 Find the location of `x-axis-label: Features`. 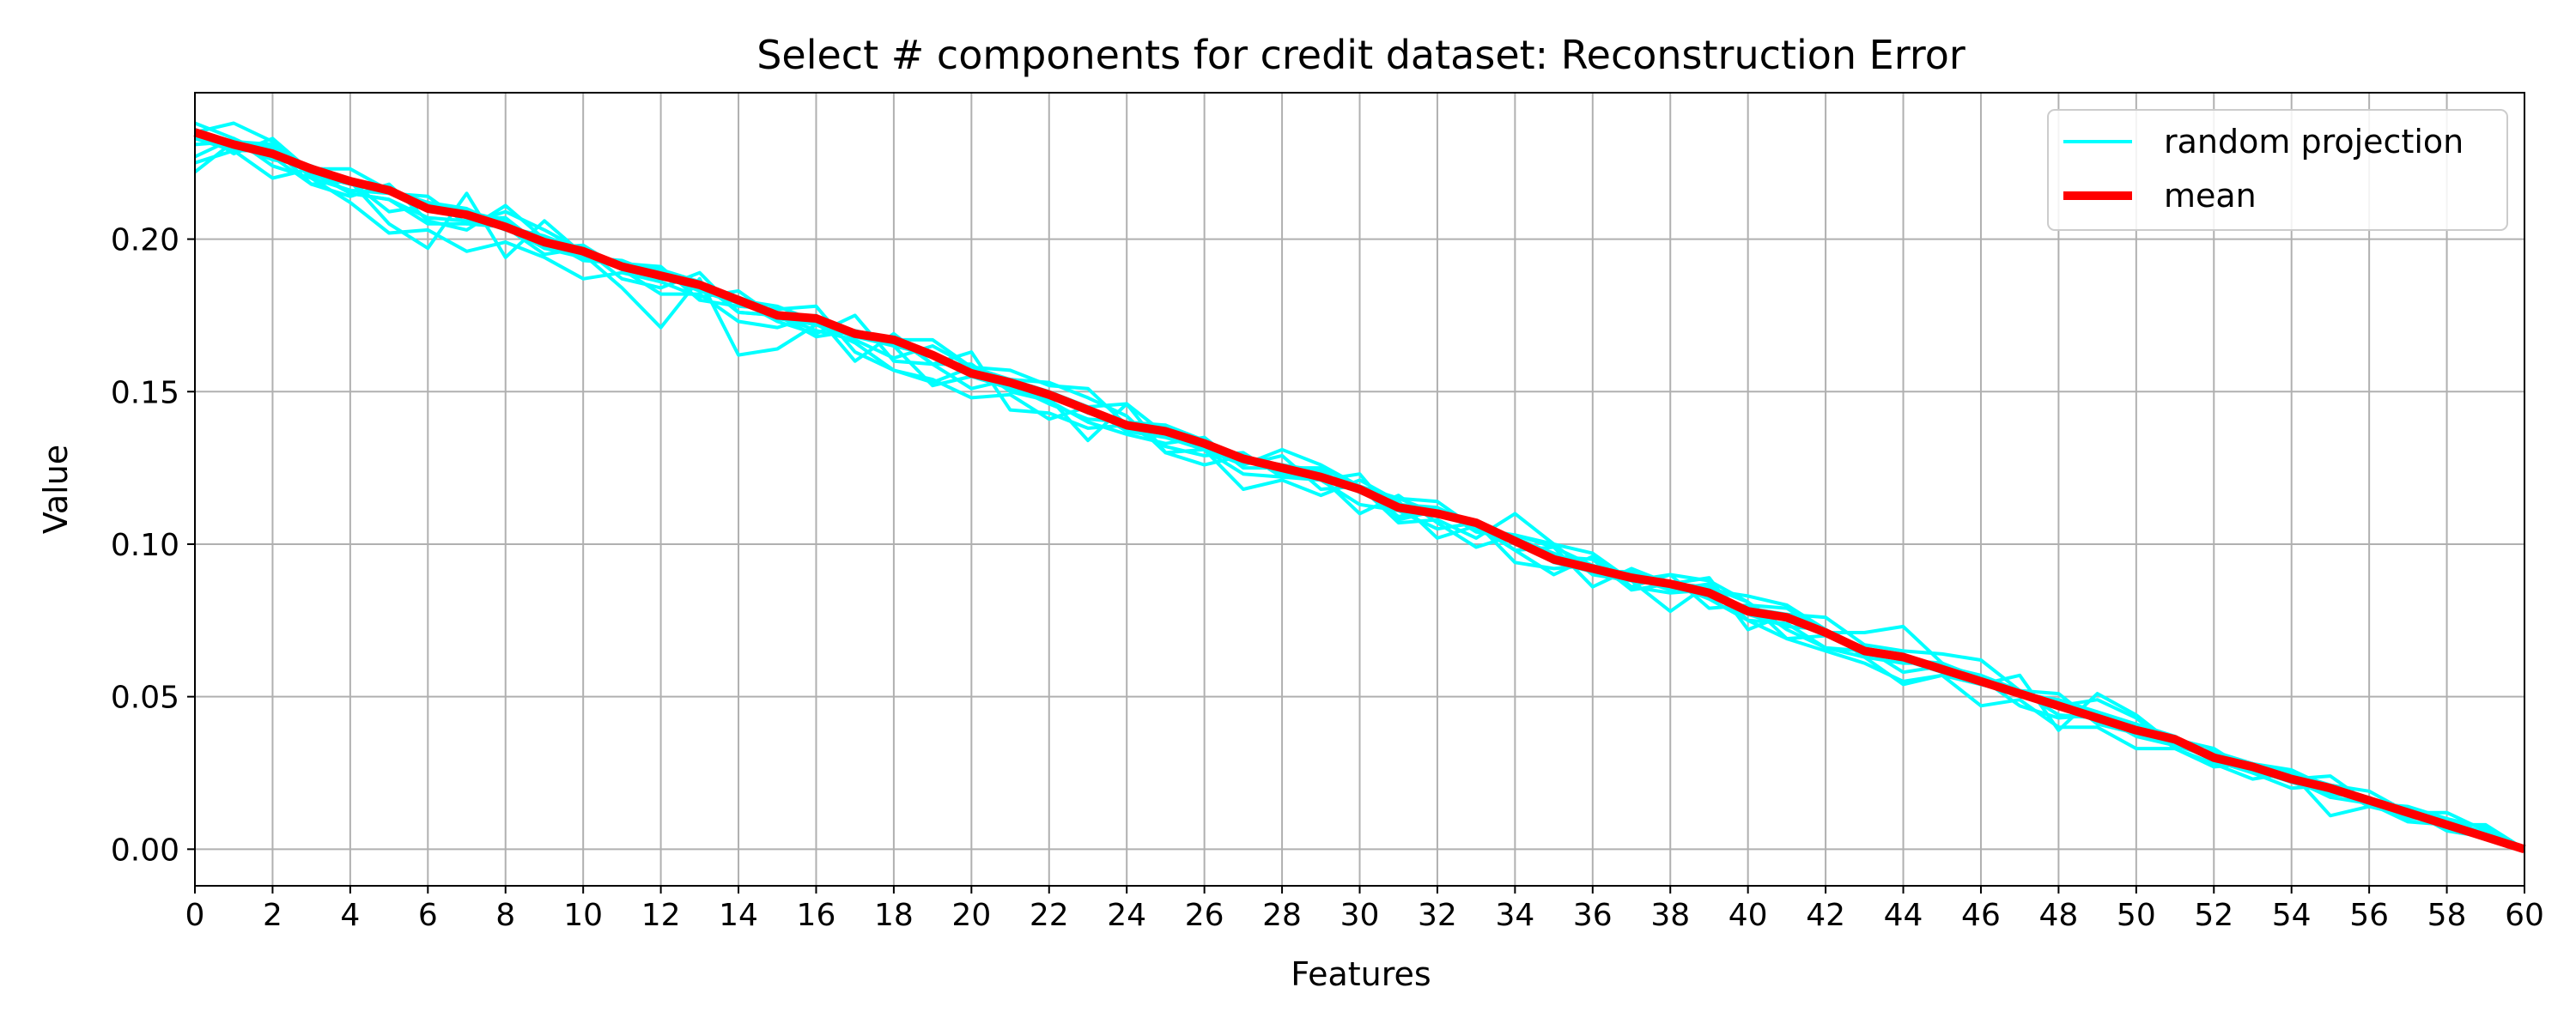

x-axis-label: Features is located at coordinates (1361, 974).